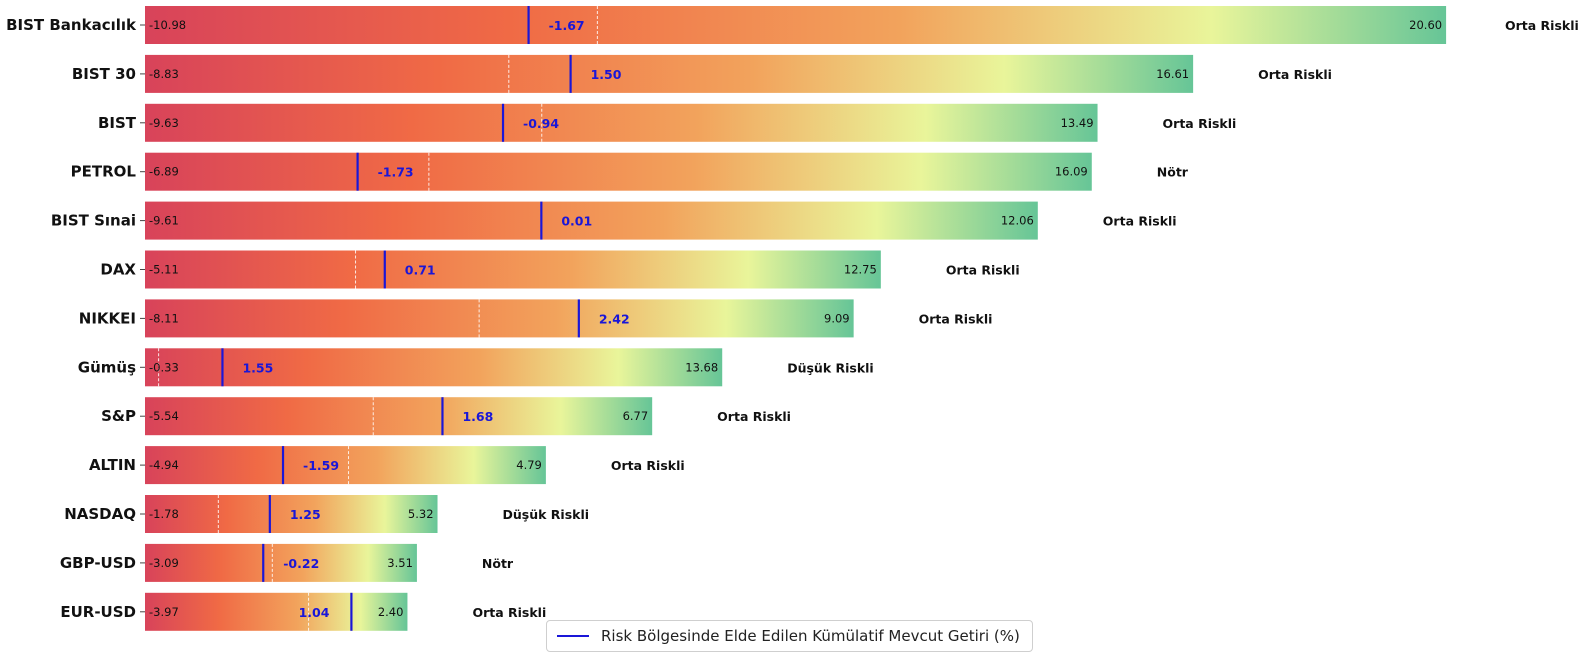  Describe the element at coordinates (118, 416) in the screenshot. I see `category-label: S&P` at that location.